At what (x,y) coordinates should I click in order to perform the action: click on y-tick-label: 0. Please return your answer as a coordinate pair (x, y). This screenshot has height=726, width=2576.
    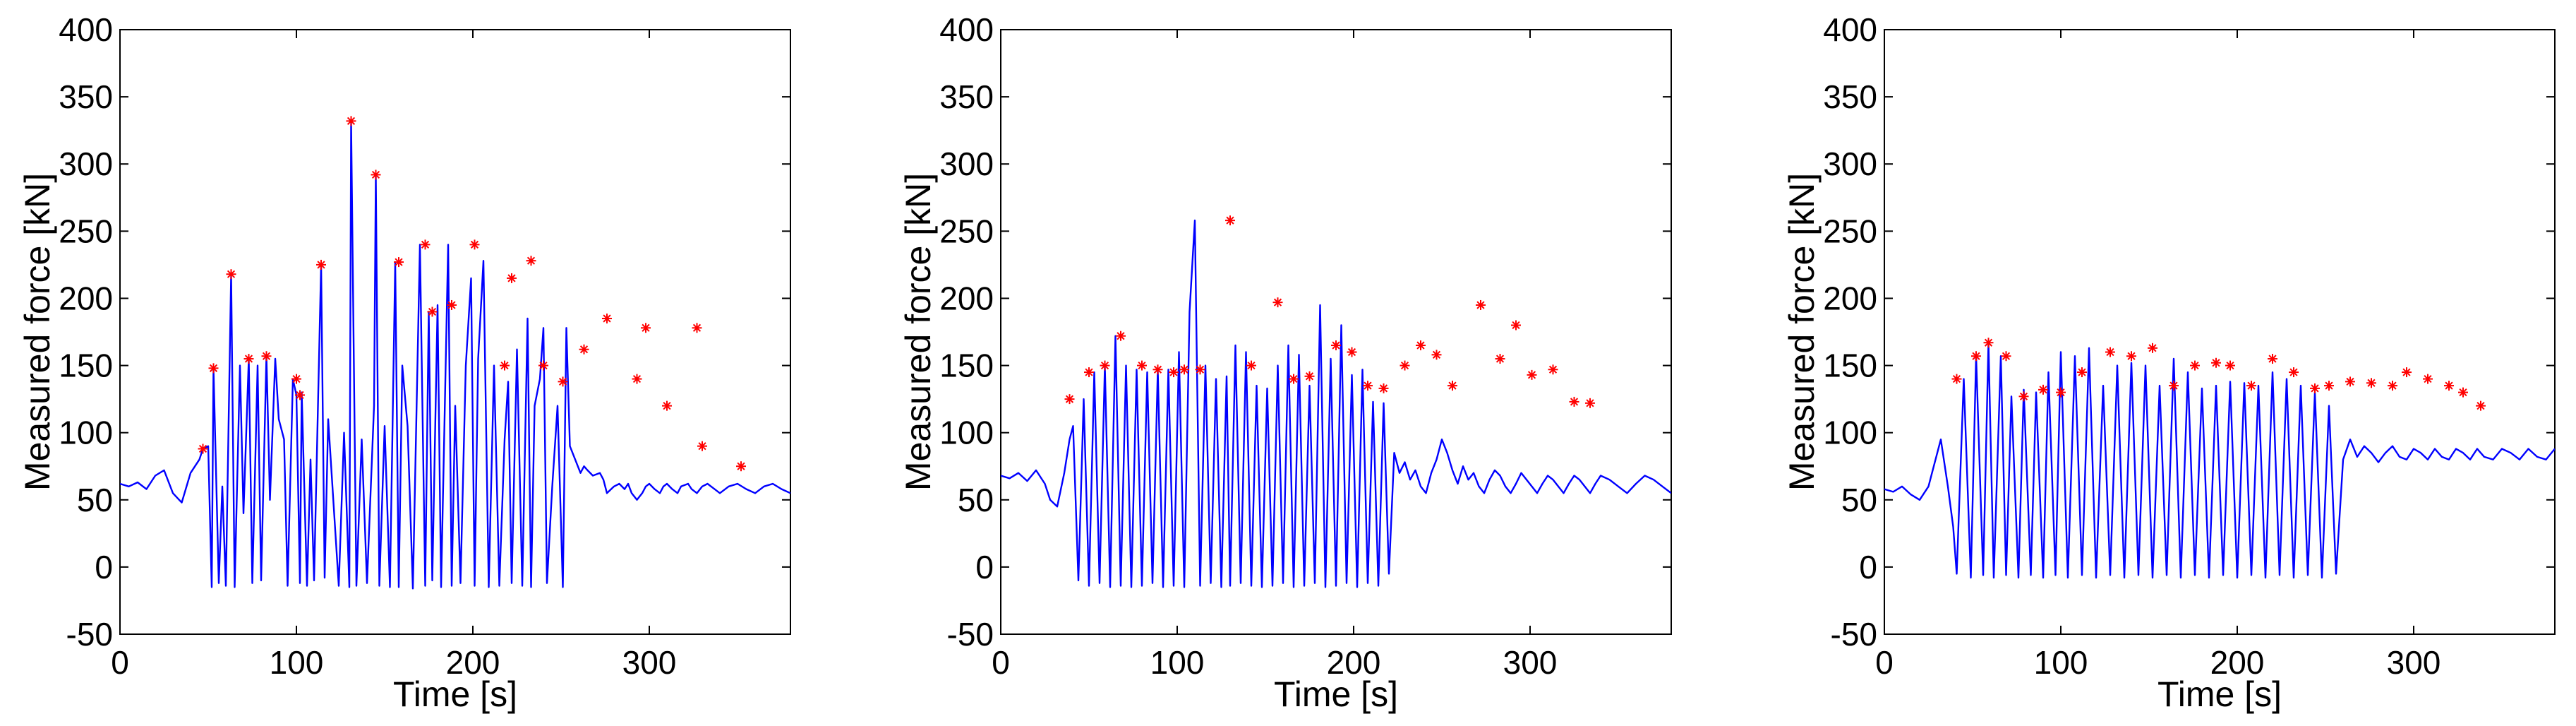
    Looking at the image, I should click on (104, 567).